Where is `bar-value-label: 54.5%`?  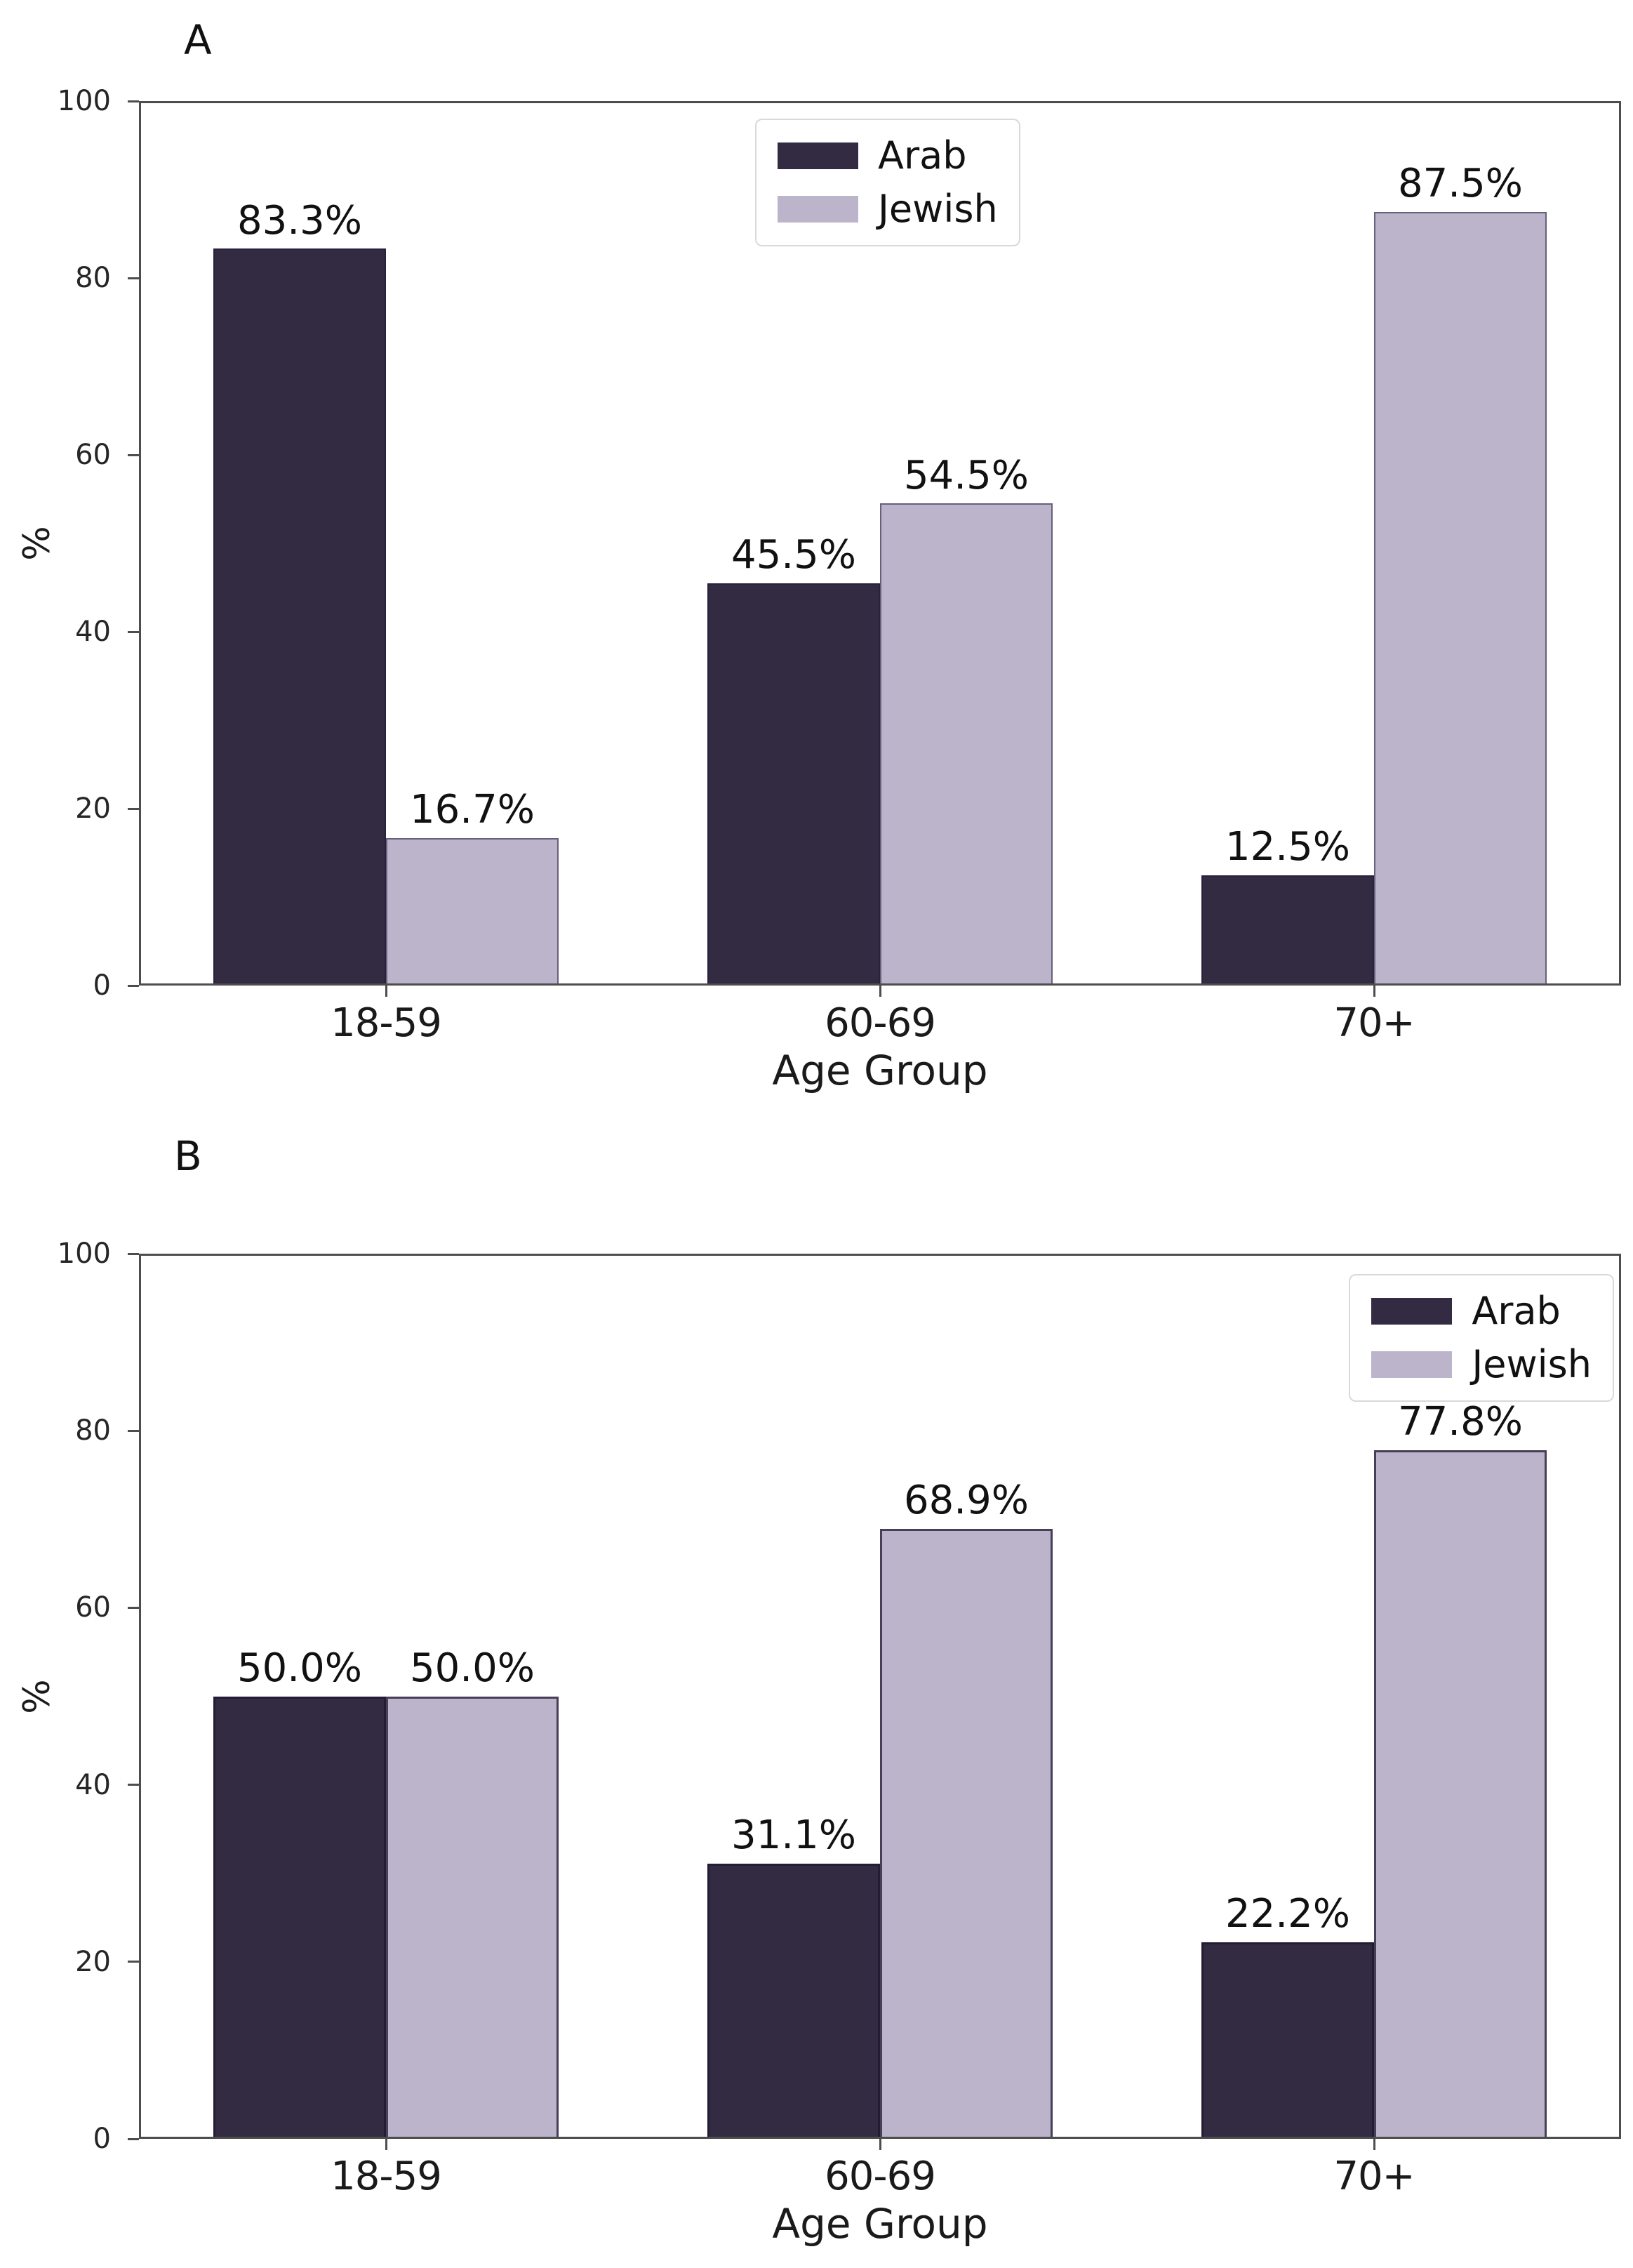
bar-value-label: 54.5% is located at coordinates (966, 475).